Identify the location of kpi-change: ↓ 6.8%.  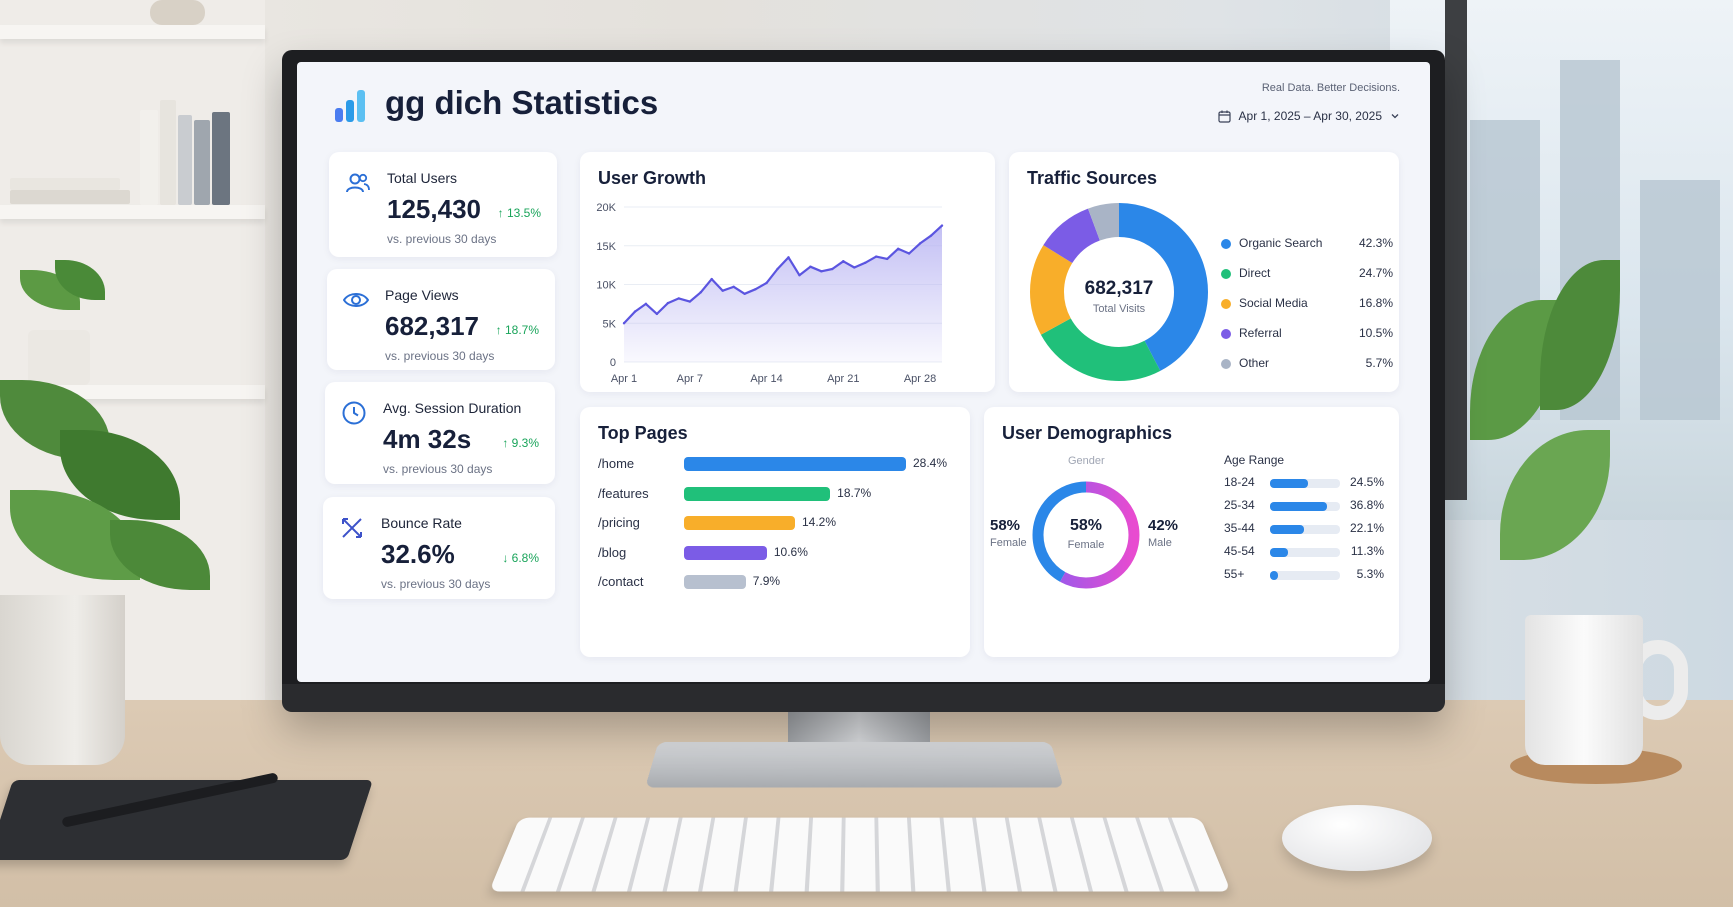
(520, 558).